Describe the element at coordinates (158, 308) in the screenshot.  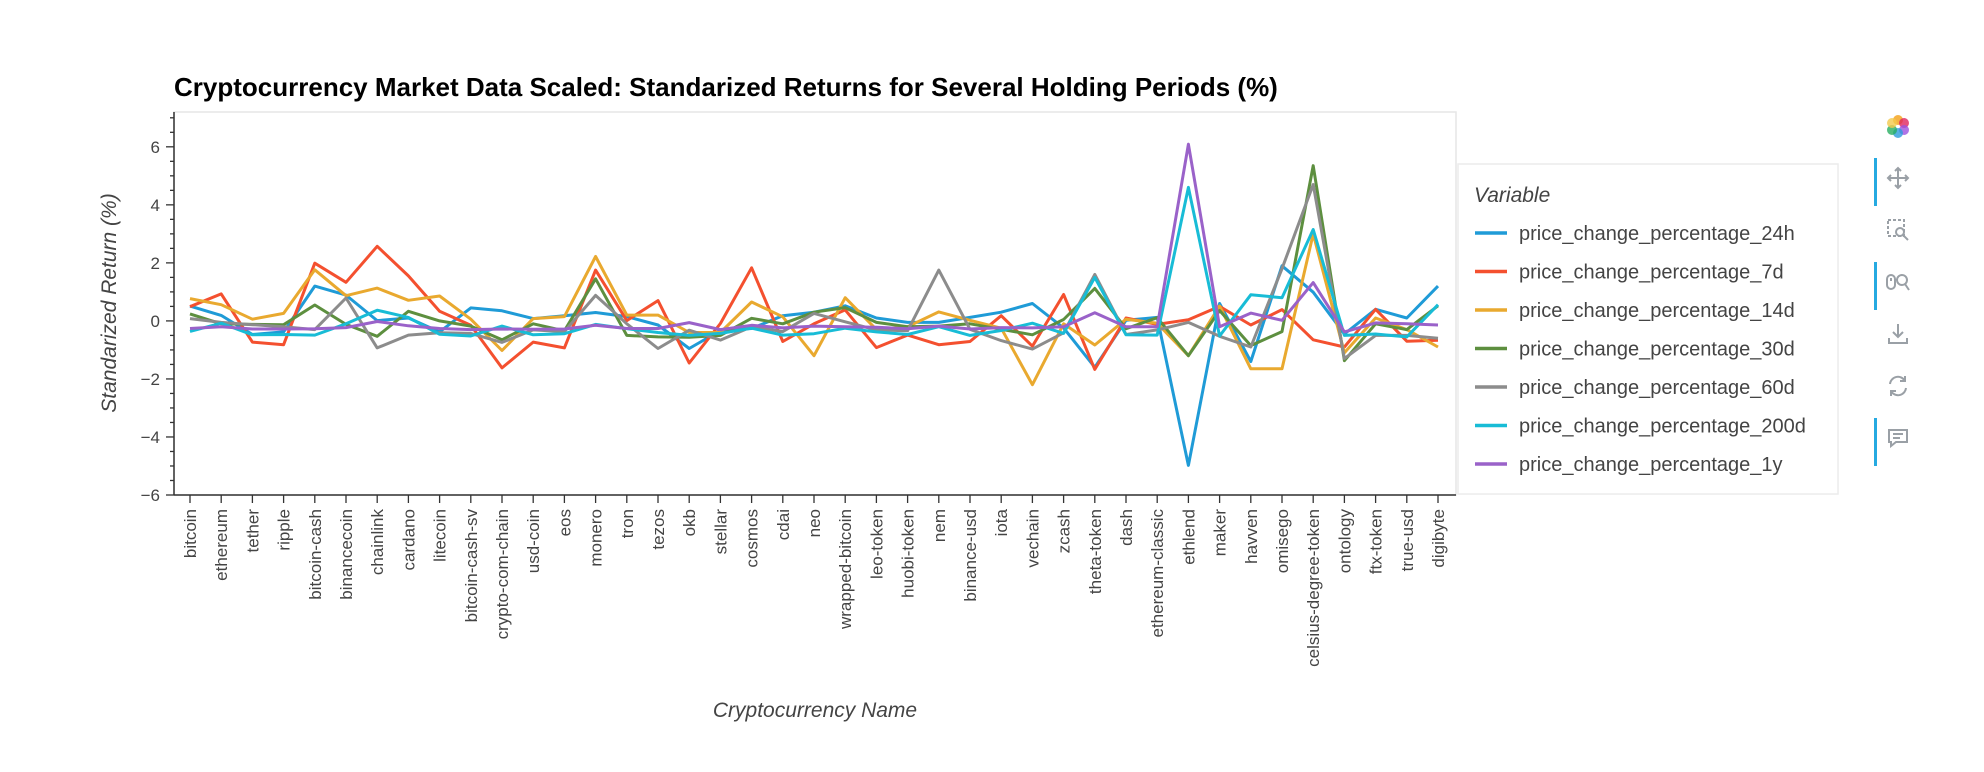
I see `y-axis: −6 −4 −2 0 2 4 6` at that location.